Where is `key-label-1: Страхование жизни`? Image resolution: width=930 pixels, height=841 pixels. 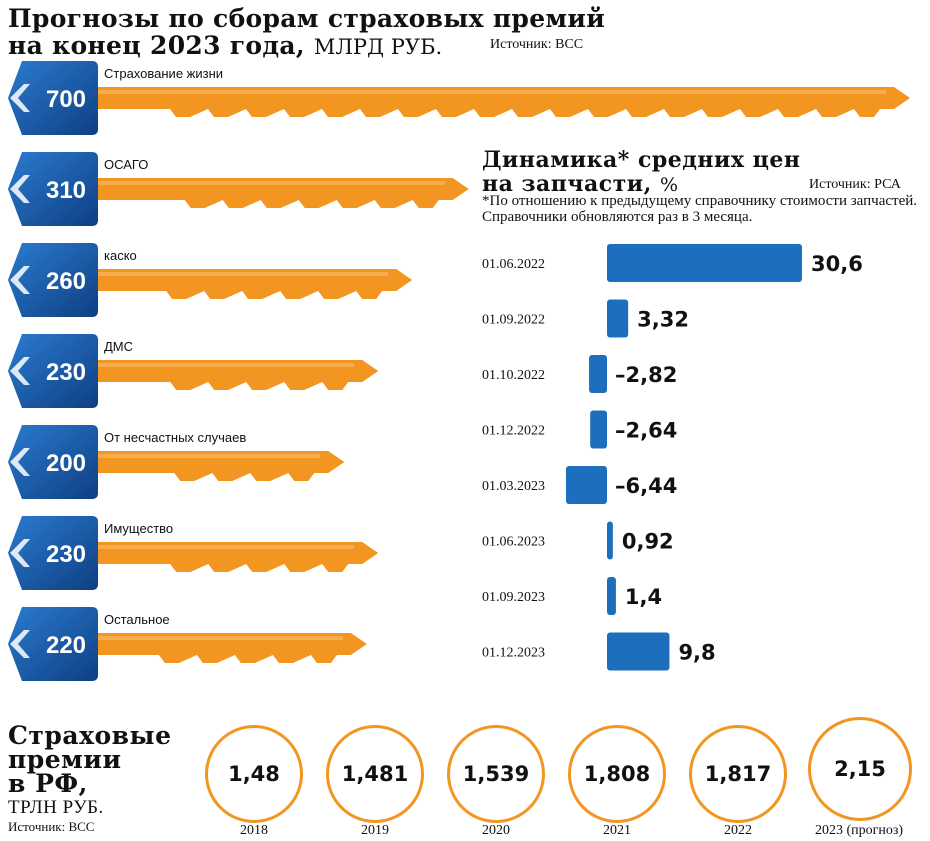 key-label-1: Страхование жизни is located at coordinates (164, 73).